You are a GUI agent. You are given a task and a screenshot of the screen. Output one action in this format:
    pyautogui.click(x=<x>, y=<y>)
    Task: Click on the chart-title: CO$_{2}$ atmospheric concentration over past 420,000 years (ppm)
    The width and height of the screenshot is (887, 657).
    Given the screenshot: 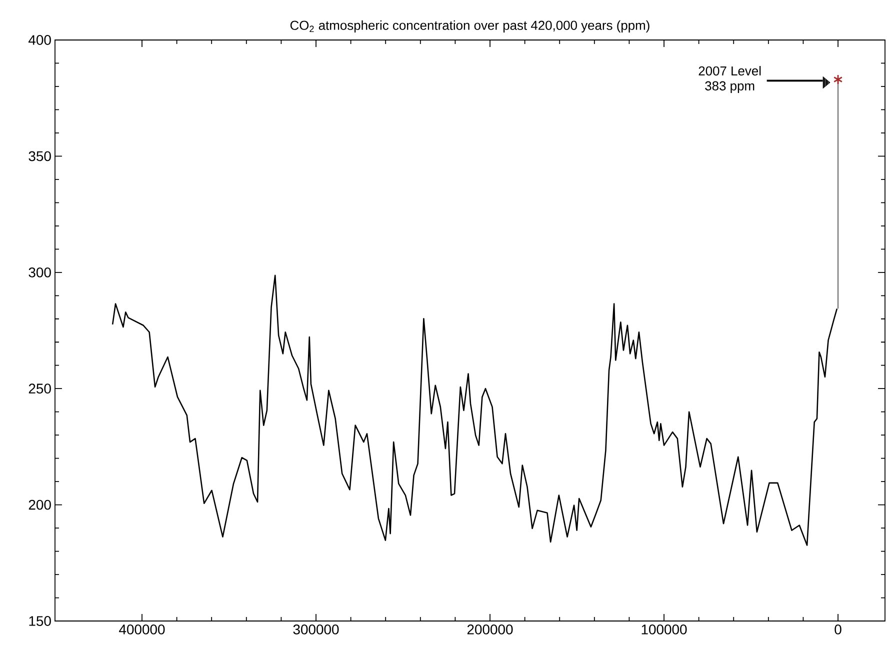 What is the action you would take?
    pyautogui.click(x=470, y=26)
    